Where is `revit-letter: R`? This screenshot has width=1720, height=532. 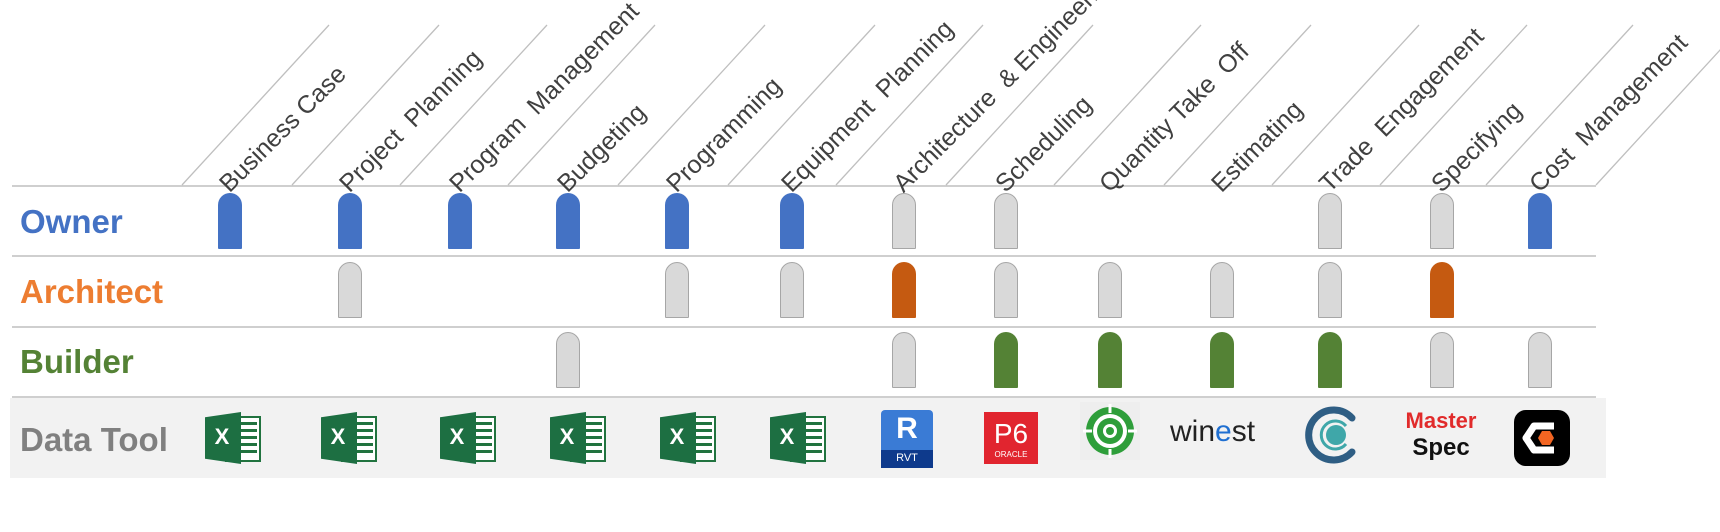 revit-letter: R is located at coordinates (907, 428).